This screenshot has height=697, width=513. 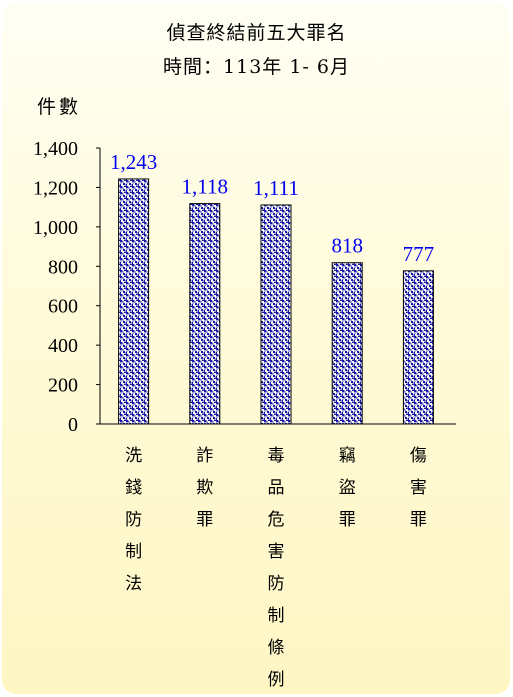 What do you see at coordinates (55, 149) in the screenshot?
I see `y-tick-label: 1,400` at bounding box center [55, 149].